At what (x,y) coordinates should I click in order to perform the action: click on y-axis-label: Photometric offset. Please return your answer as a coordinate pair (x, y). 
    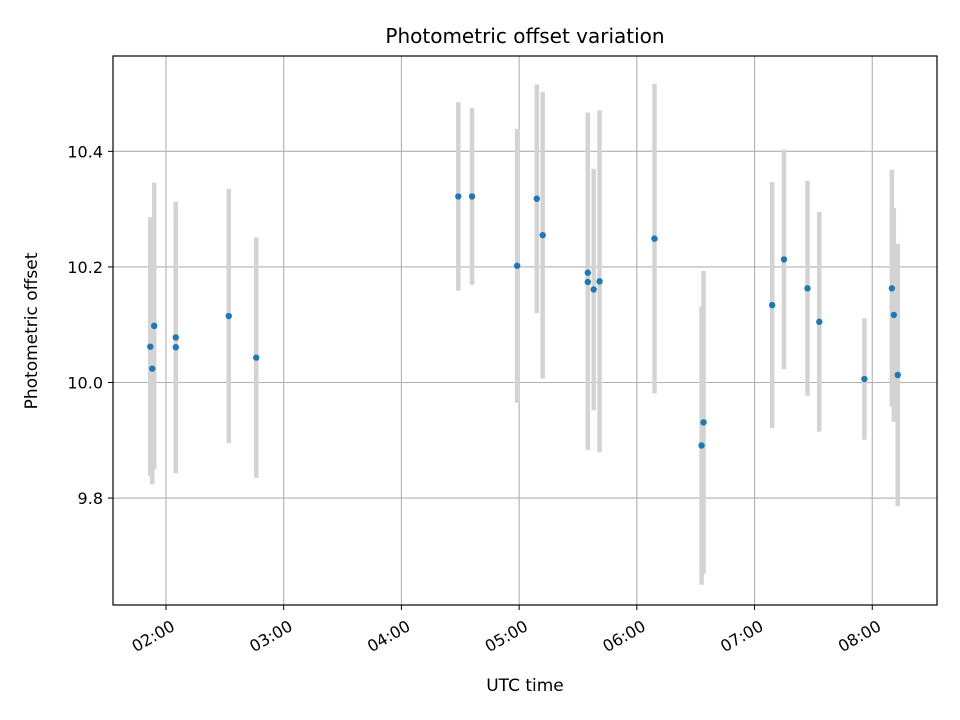
    Looking at the image, I should click on (32, 330).